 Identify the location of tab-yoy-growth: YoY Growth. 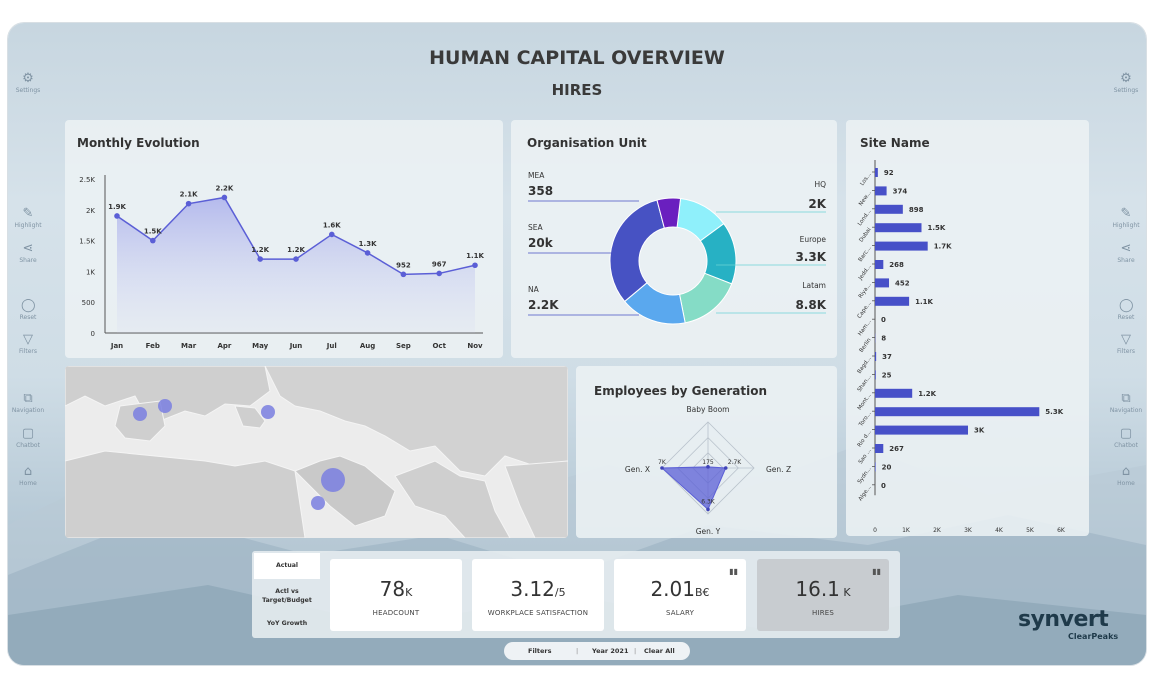
(287, 623).